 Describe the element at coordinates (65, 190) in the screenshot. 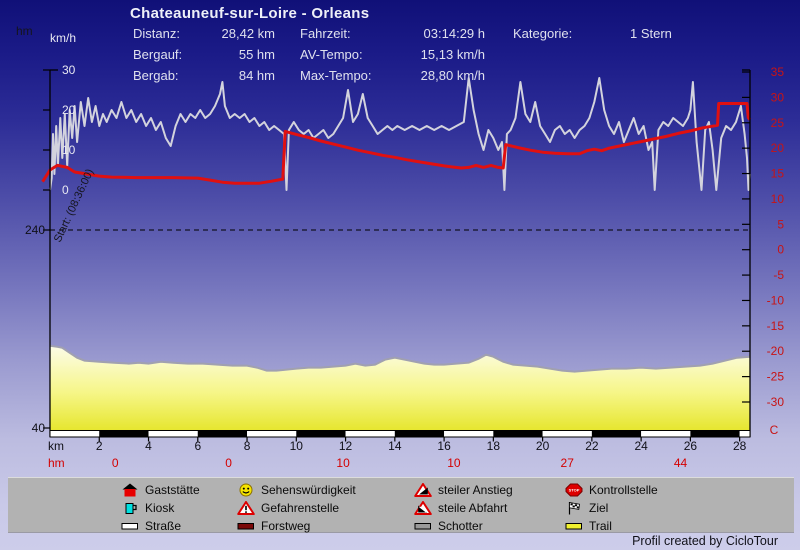

I see `kmh-tick-label: 0` at that location.